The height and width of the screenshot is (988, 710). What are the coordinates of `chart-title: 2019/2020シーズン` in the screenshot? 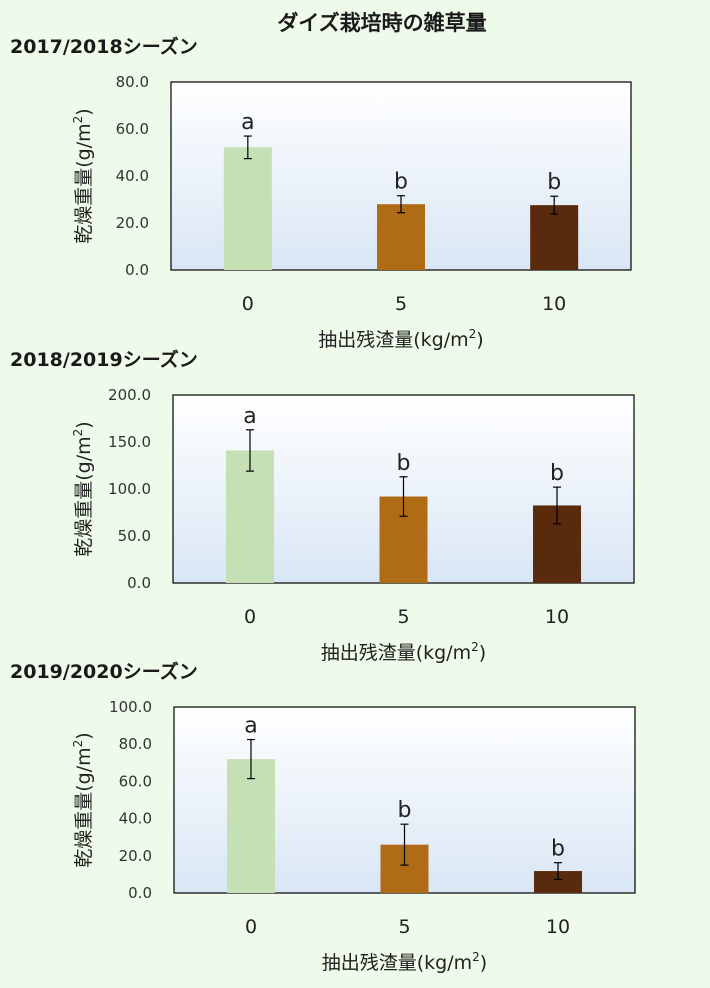 It's located at (104, 671).